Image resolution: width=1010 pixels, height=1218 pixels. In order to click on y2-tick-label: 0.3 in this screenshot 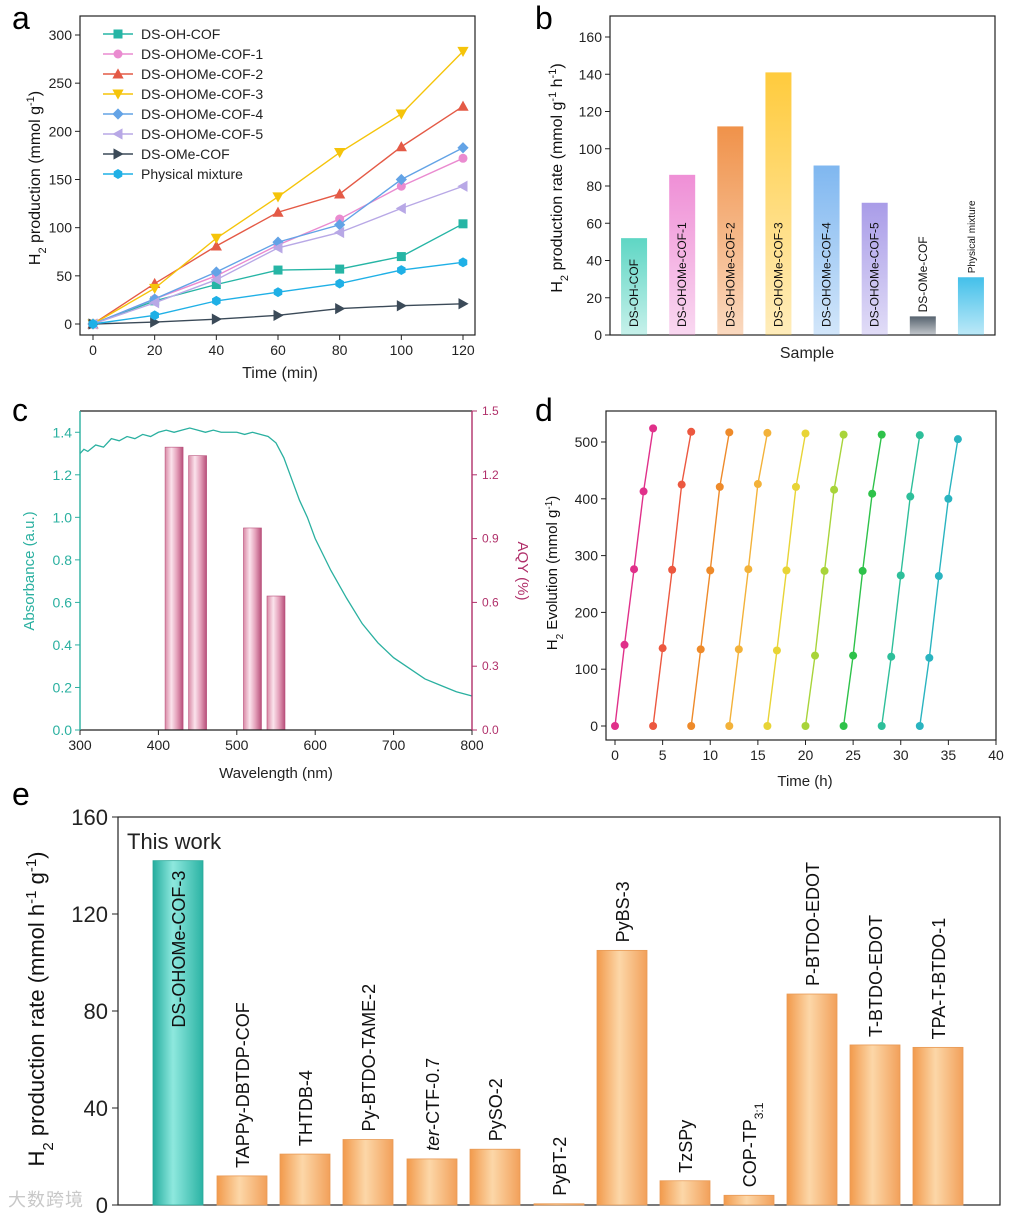, I will do `click(490, 666)`.